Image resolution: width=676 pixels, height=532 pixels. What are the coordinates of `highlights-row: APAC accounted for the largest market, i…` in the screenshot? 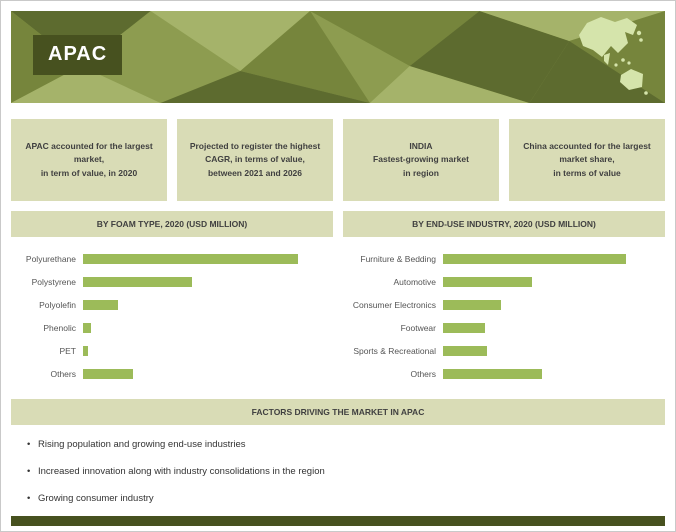 It's located at (338, 160).